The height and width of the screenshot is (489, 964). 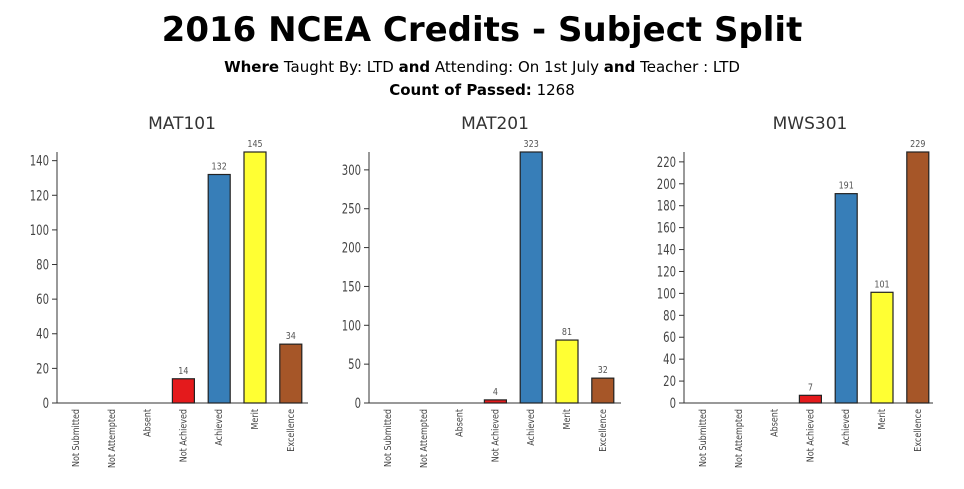 I want to click on data-label-mws301-not-achieved: 7, so click(x=810, y=388).